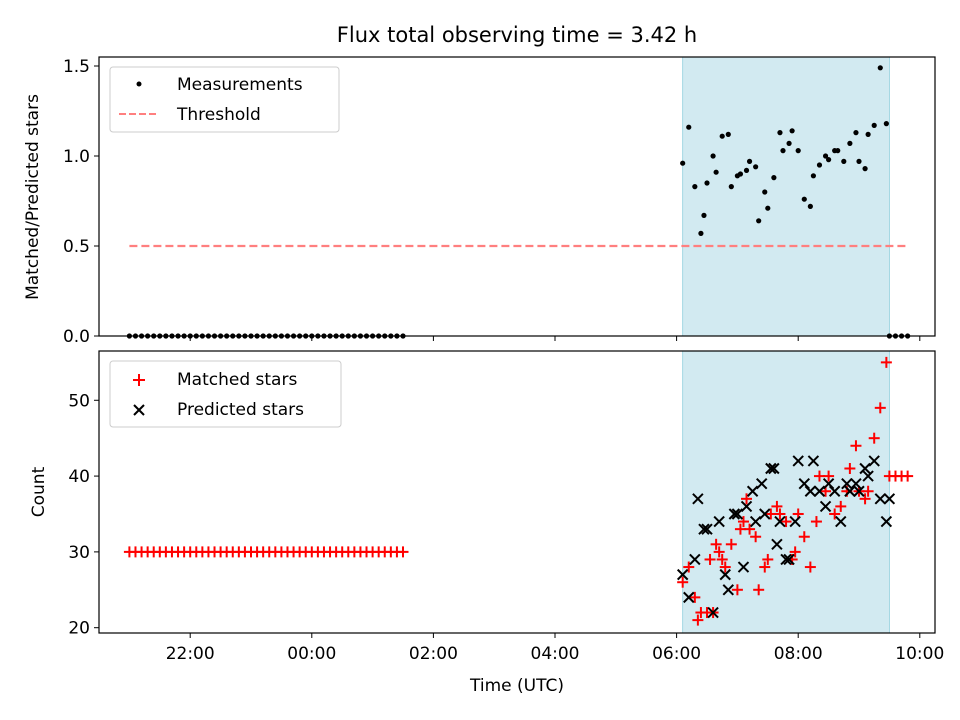 The height and width of the screenshot is (720, 960). Describe the element at coordinates (517, 35) in the screenshot. I see `chart-title: Flux total observing time = 3.42 h` at that location.